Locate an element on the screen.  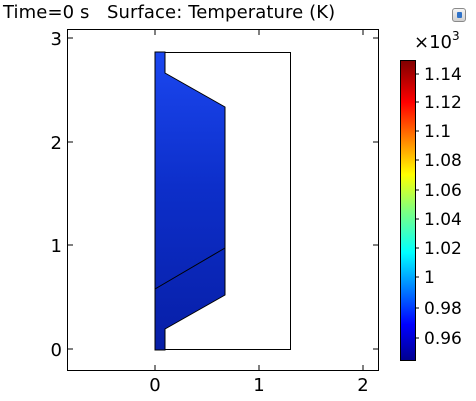
colorbar-exponent-base: ×10 is located at coordinates (433, 42).